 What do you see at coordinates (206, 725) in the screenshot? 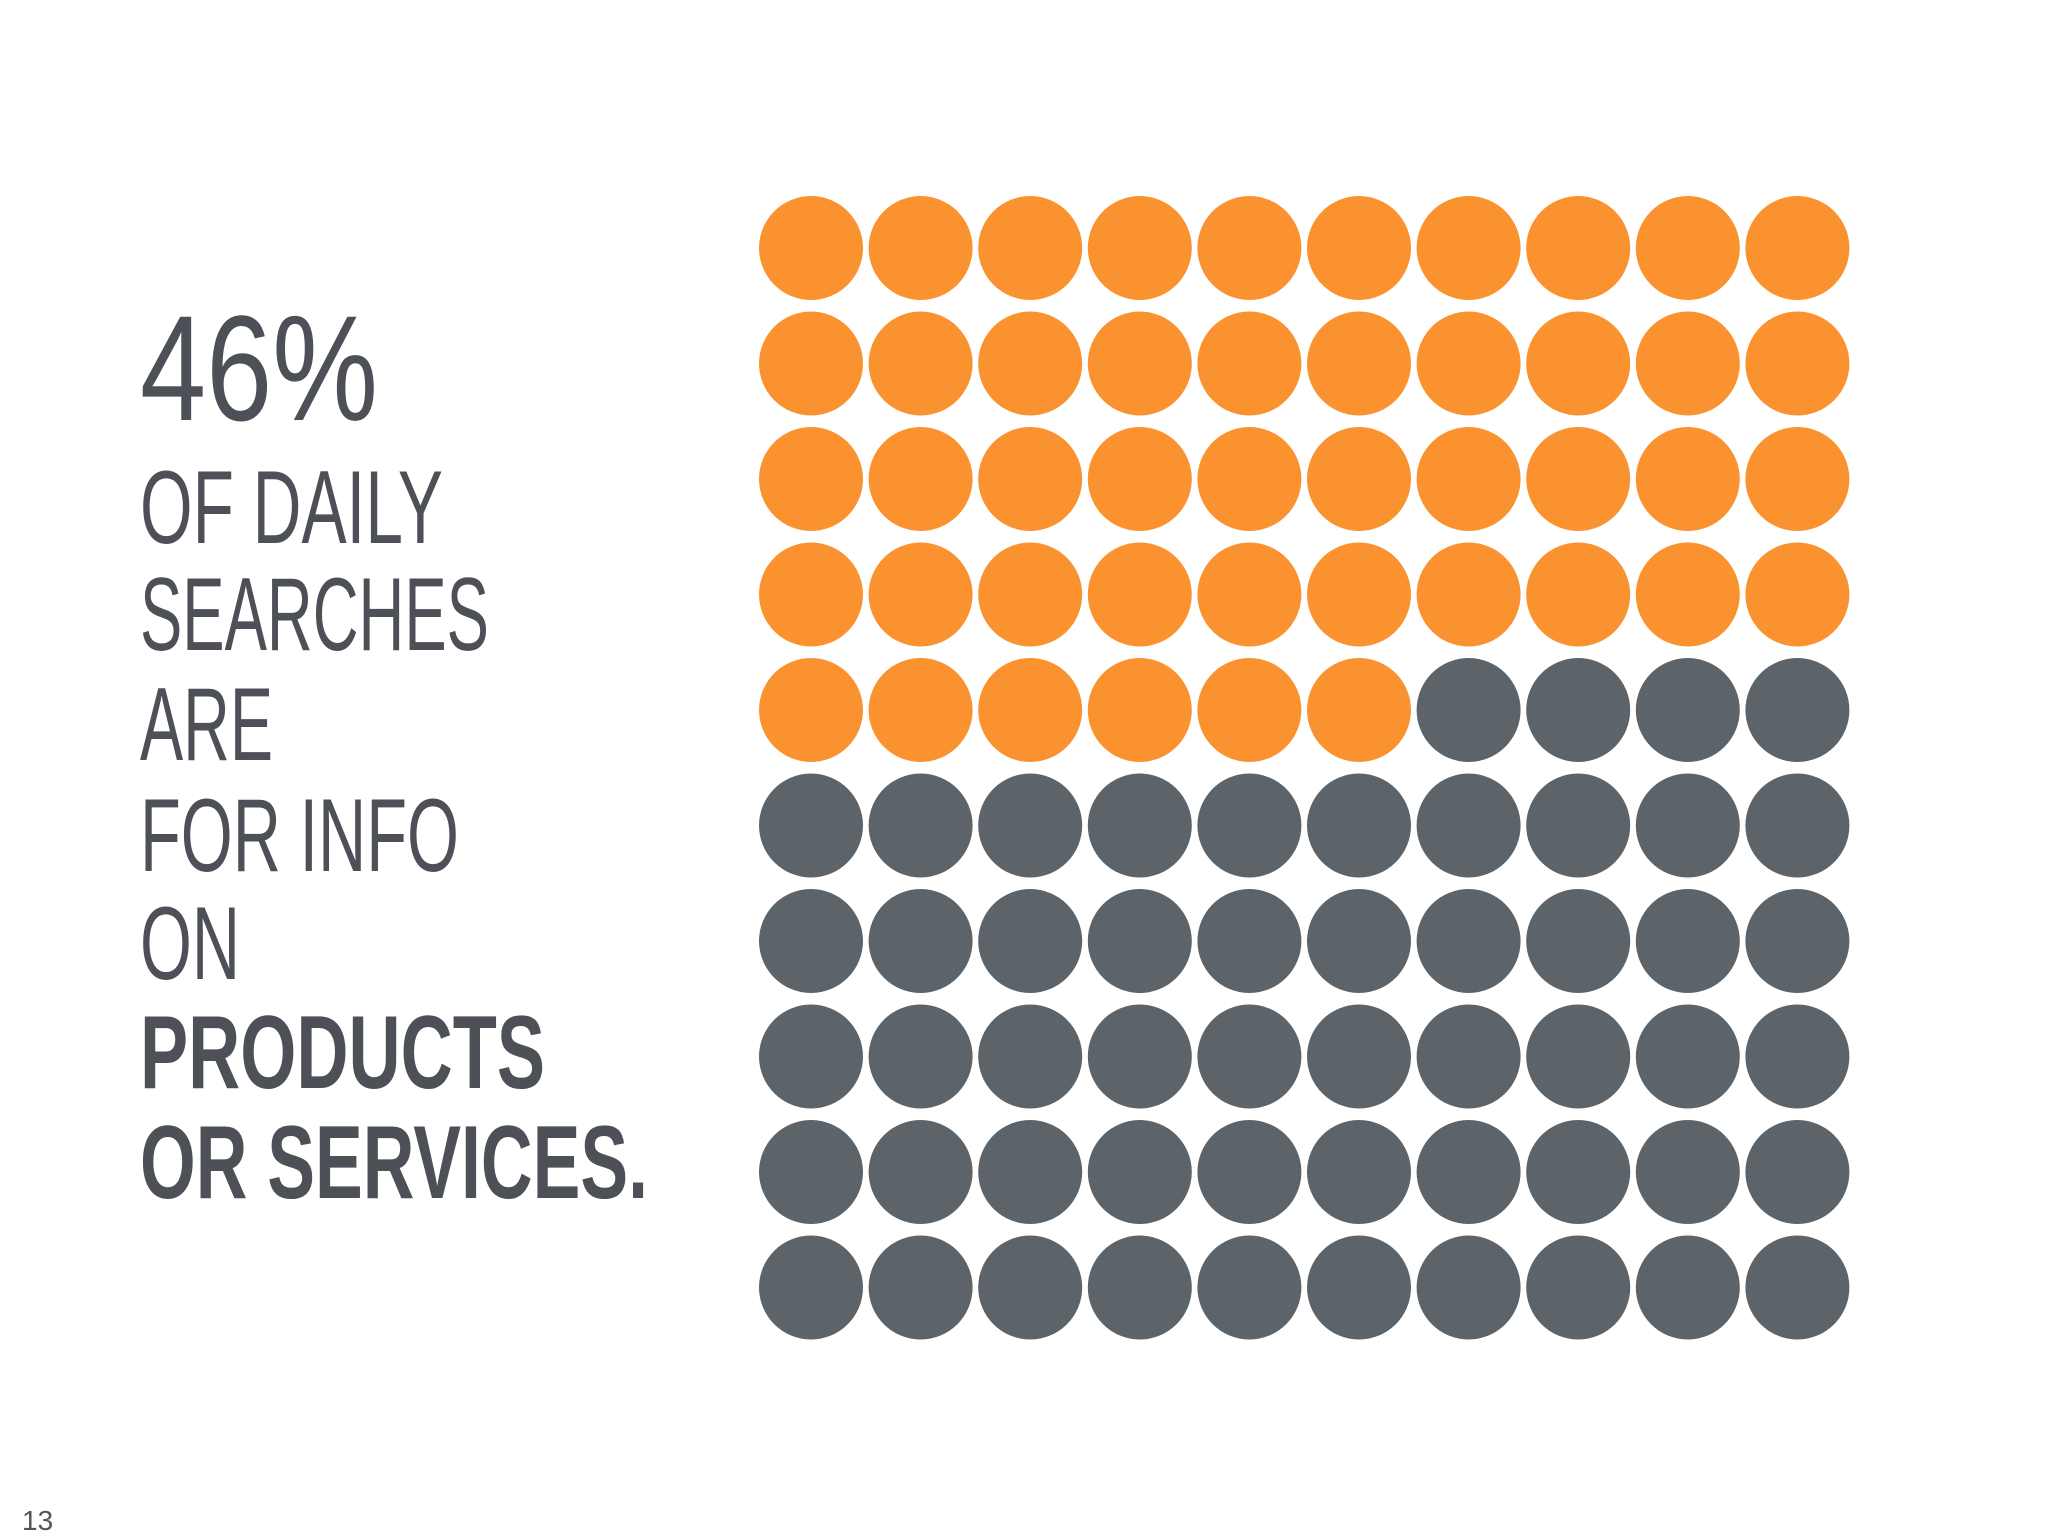
I see `text-line: ARE` at bounding box center [206, 725].